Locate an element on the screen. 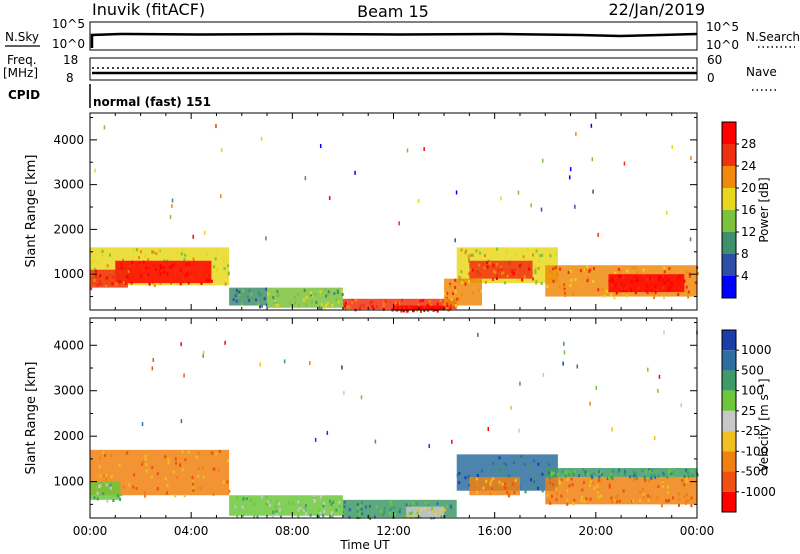 This screenshot has width=800, height=554. cpid-label: CPID is located at coordinates (24, 95).